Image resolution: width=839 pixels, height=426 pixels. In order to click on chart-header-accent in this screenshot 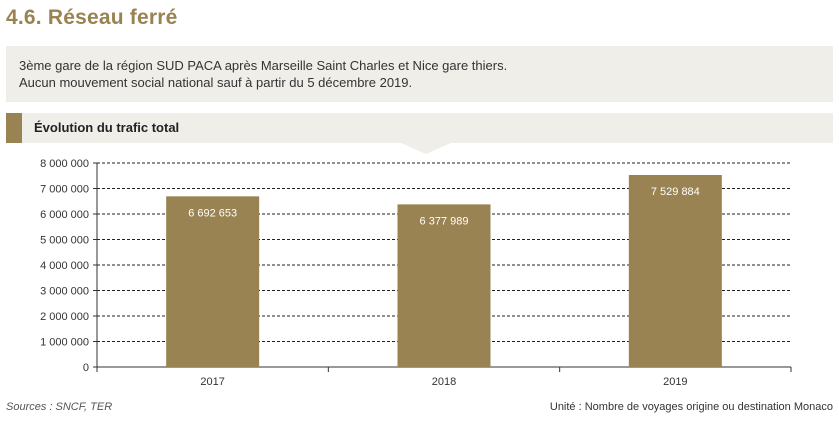, I will do `click(14, 128)`.